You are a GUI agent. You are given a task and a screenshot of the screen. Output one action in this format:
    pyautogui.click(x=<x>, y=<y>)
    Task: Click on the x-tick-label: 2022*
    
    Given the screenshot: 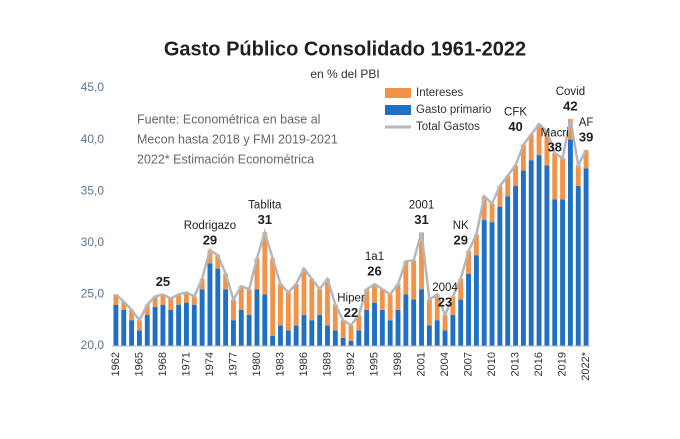 What is the action you would take?
    pyautogui.click(x=586, y=365)
    